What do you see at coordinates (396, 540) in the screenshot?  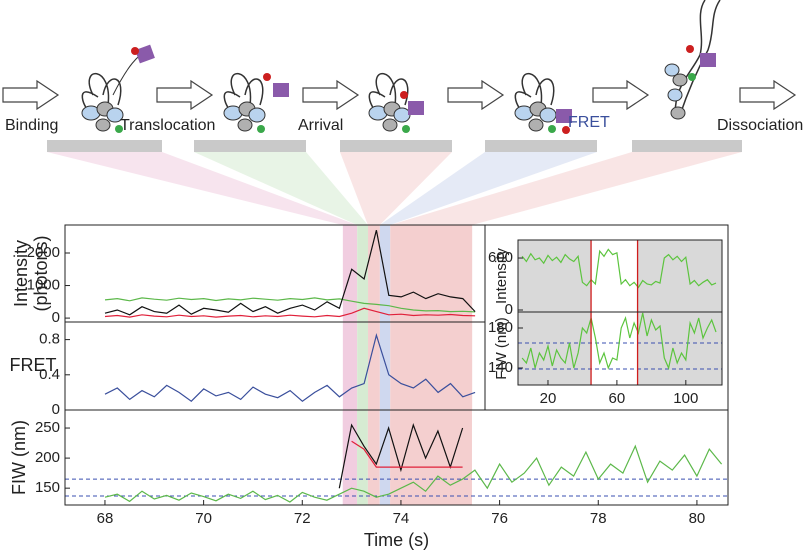 I see `x-axis-label: Time (s)` at bounding box center [396, 540].